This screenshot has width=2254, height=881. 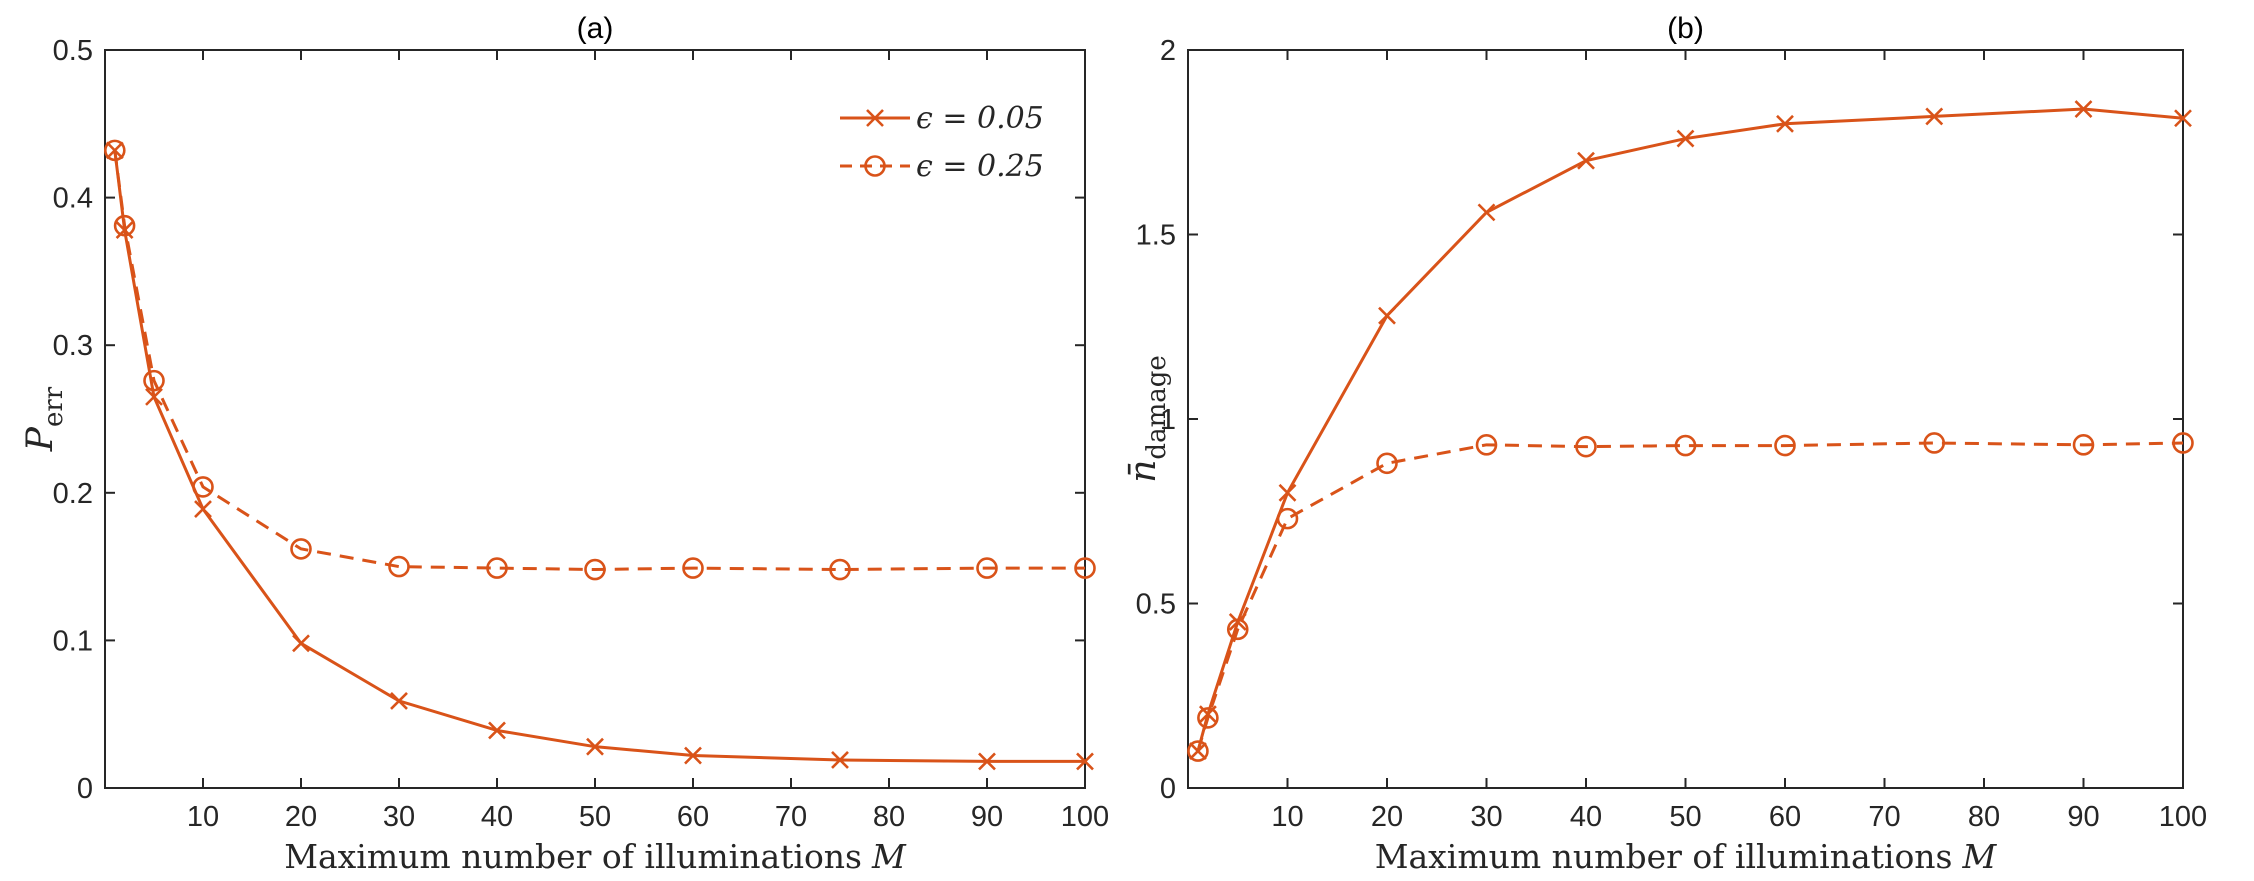 I want to click on y-axis-label-main: P, so click(x=40, y=439).